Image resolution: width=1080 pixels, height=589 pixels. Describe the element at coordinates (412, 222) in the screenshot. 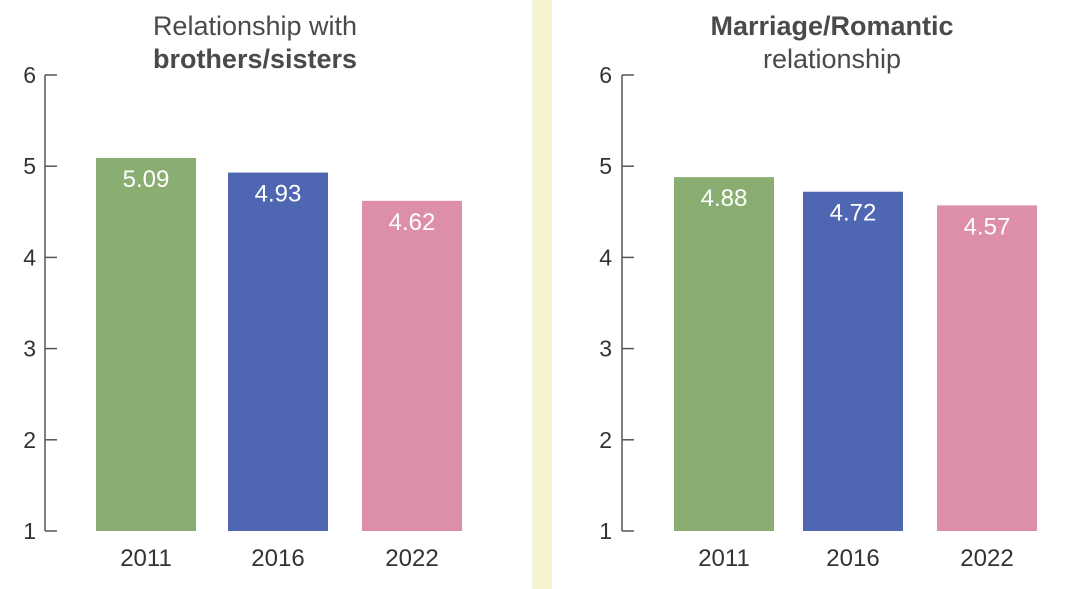

I see `bar-value-label: 4.62` at that location.